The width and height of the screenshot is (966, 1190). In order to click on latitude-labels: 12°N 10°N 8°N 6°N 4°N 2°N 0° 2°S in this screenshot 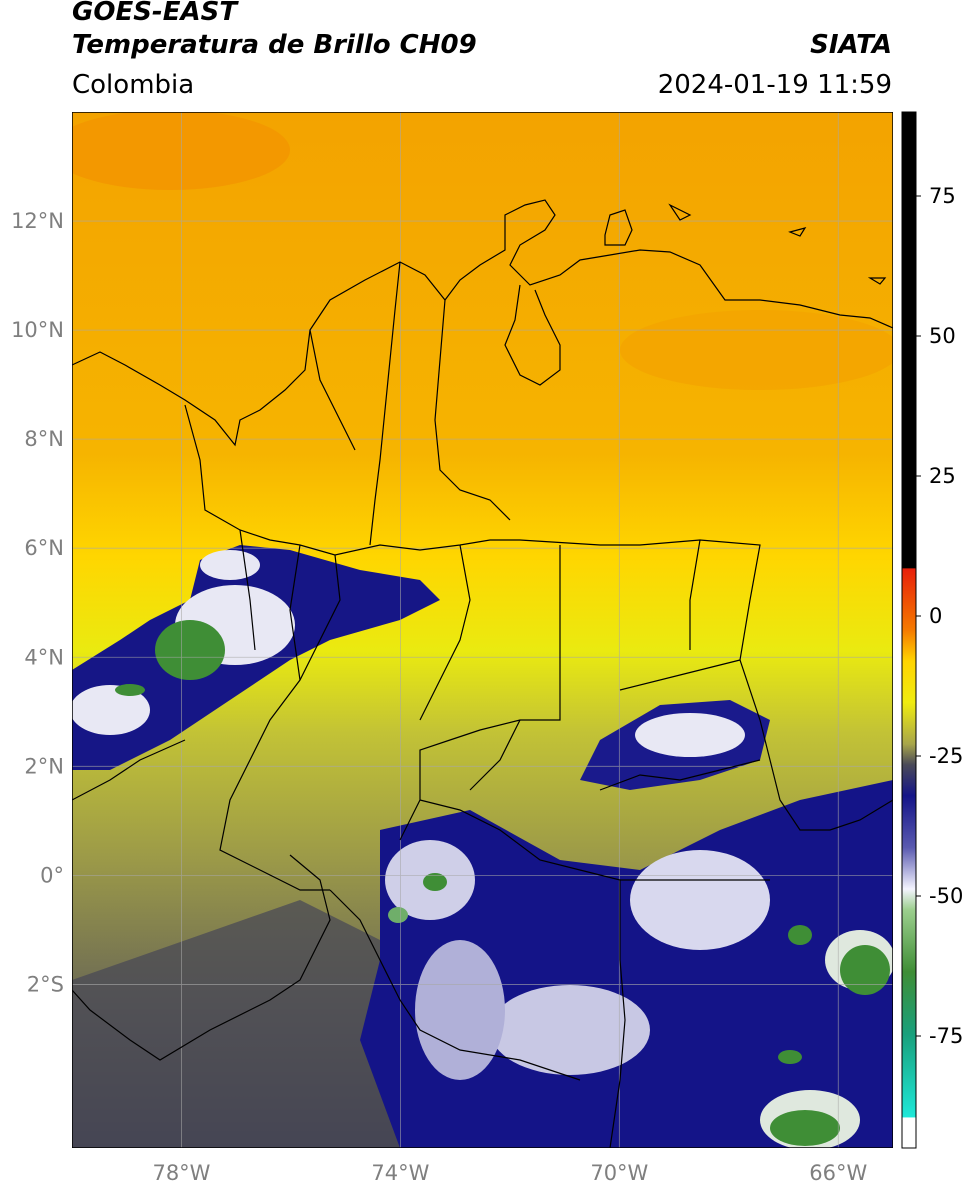, I will do `click(37, 602)`.